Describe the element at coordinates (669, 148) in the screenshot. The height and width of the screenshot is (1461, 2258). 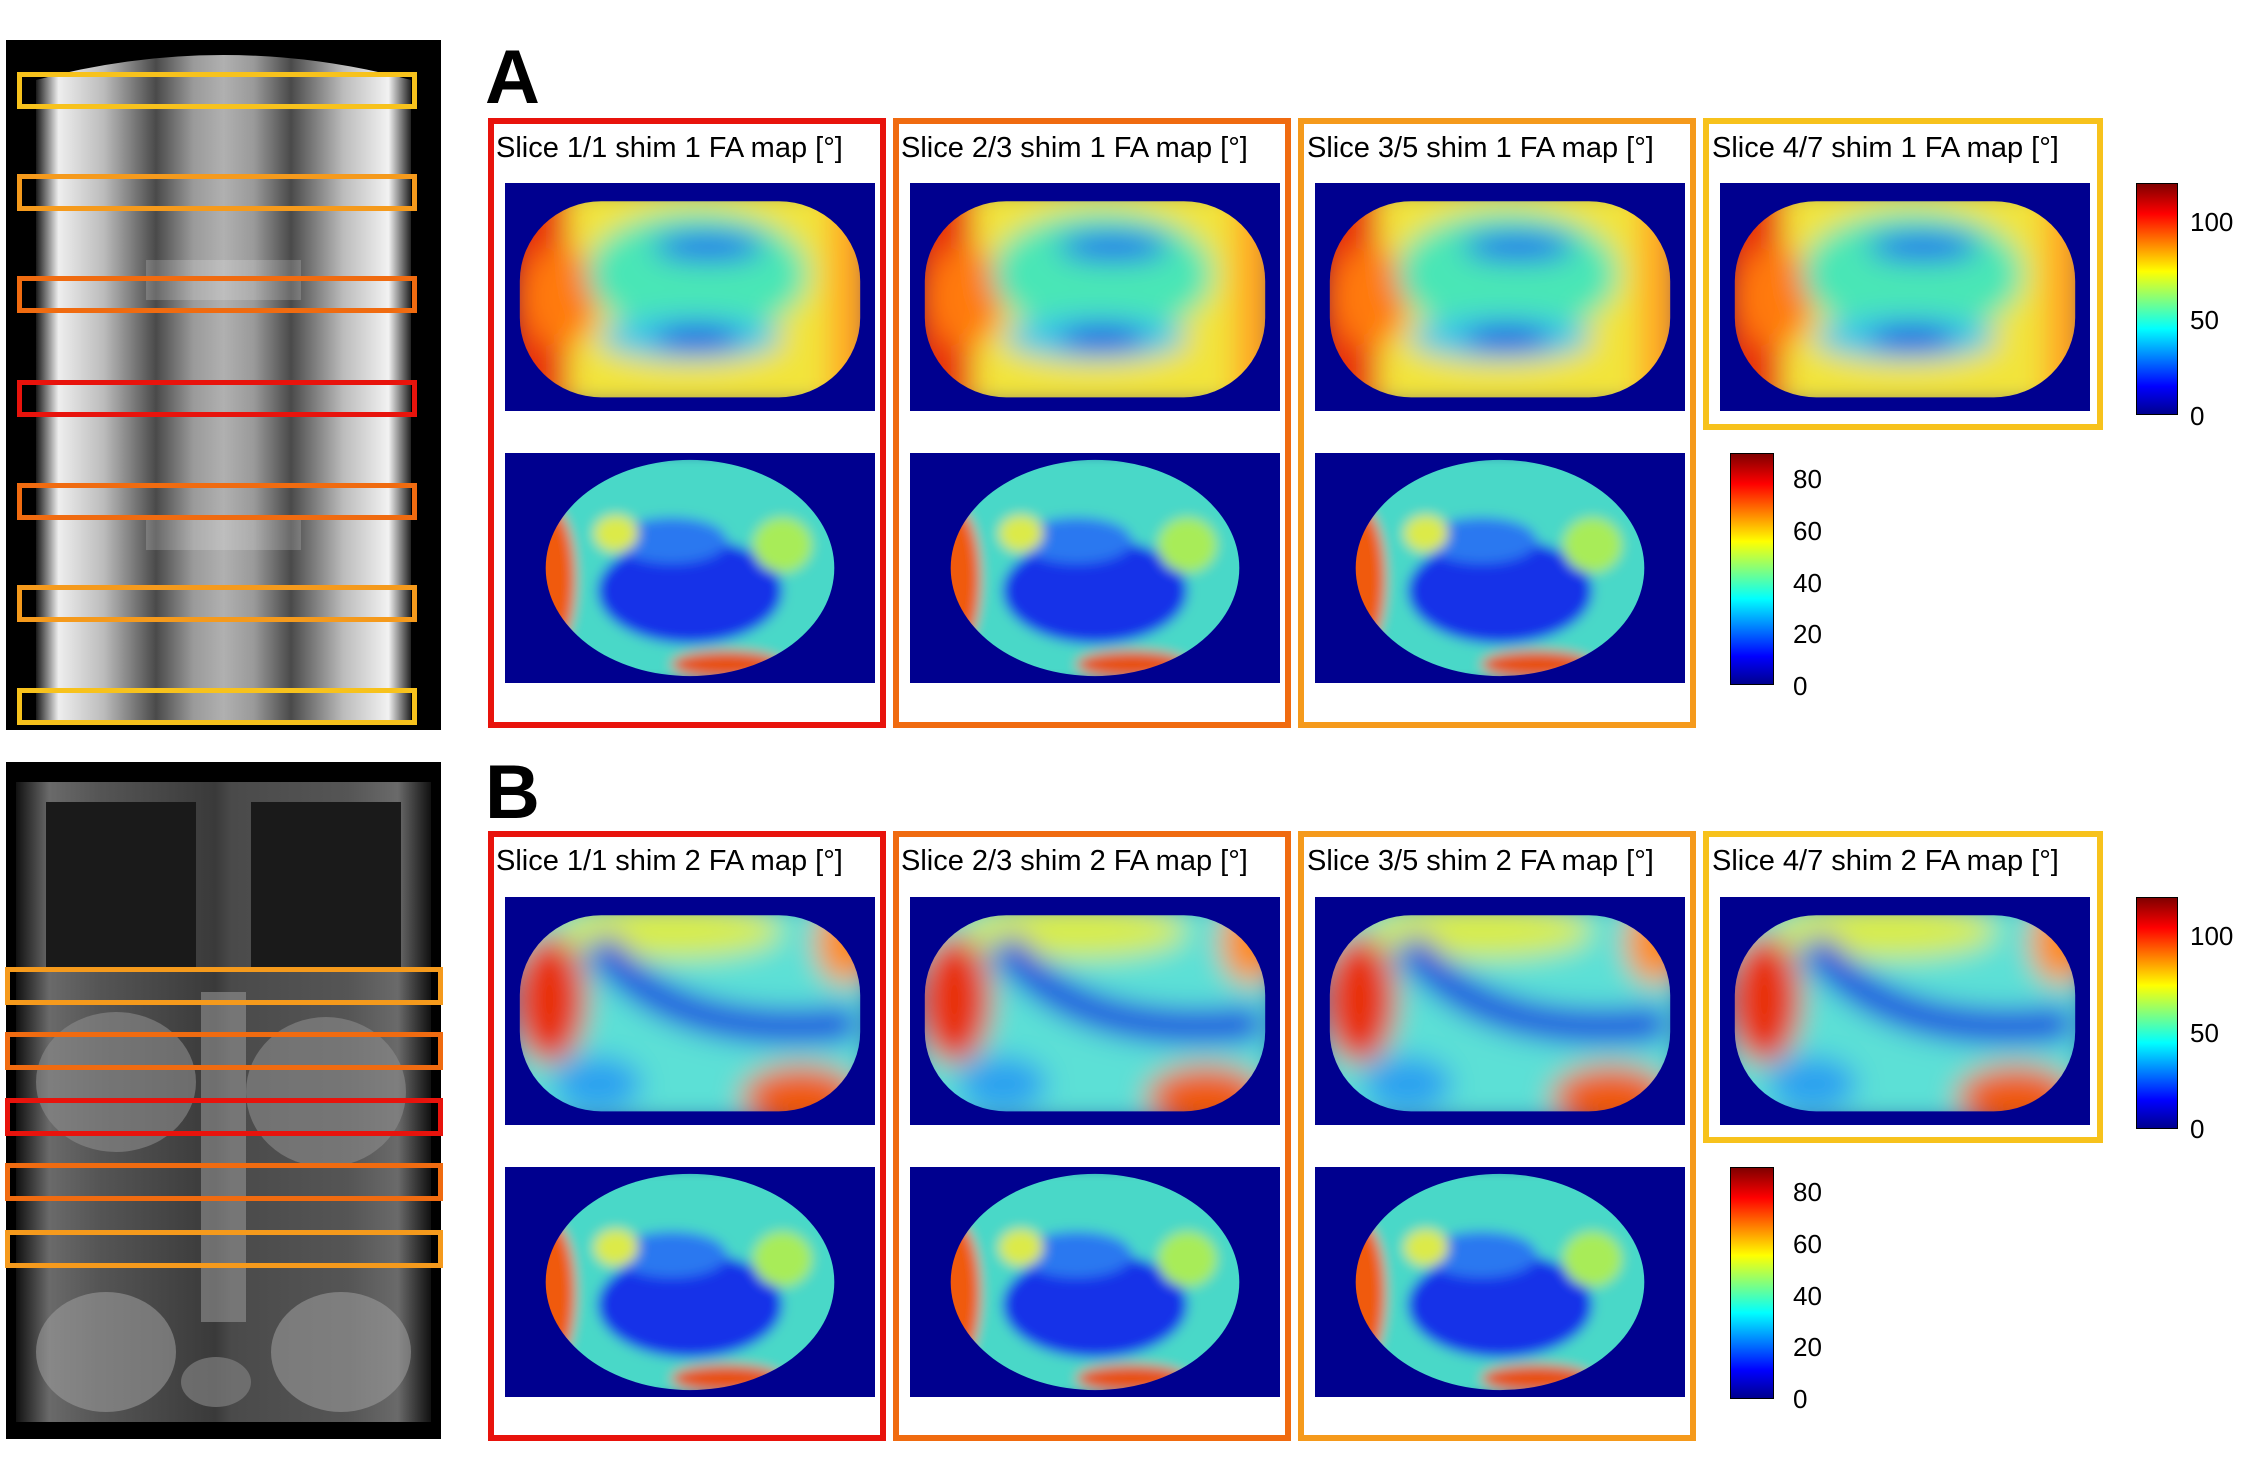
I see `slice-title-a-1: Slice 1/1 shim 1 FA map [°]` at that location.